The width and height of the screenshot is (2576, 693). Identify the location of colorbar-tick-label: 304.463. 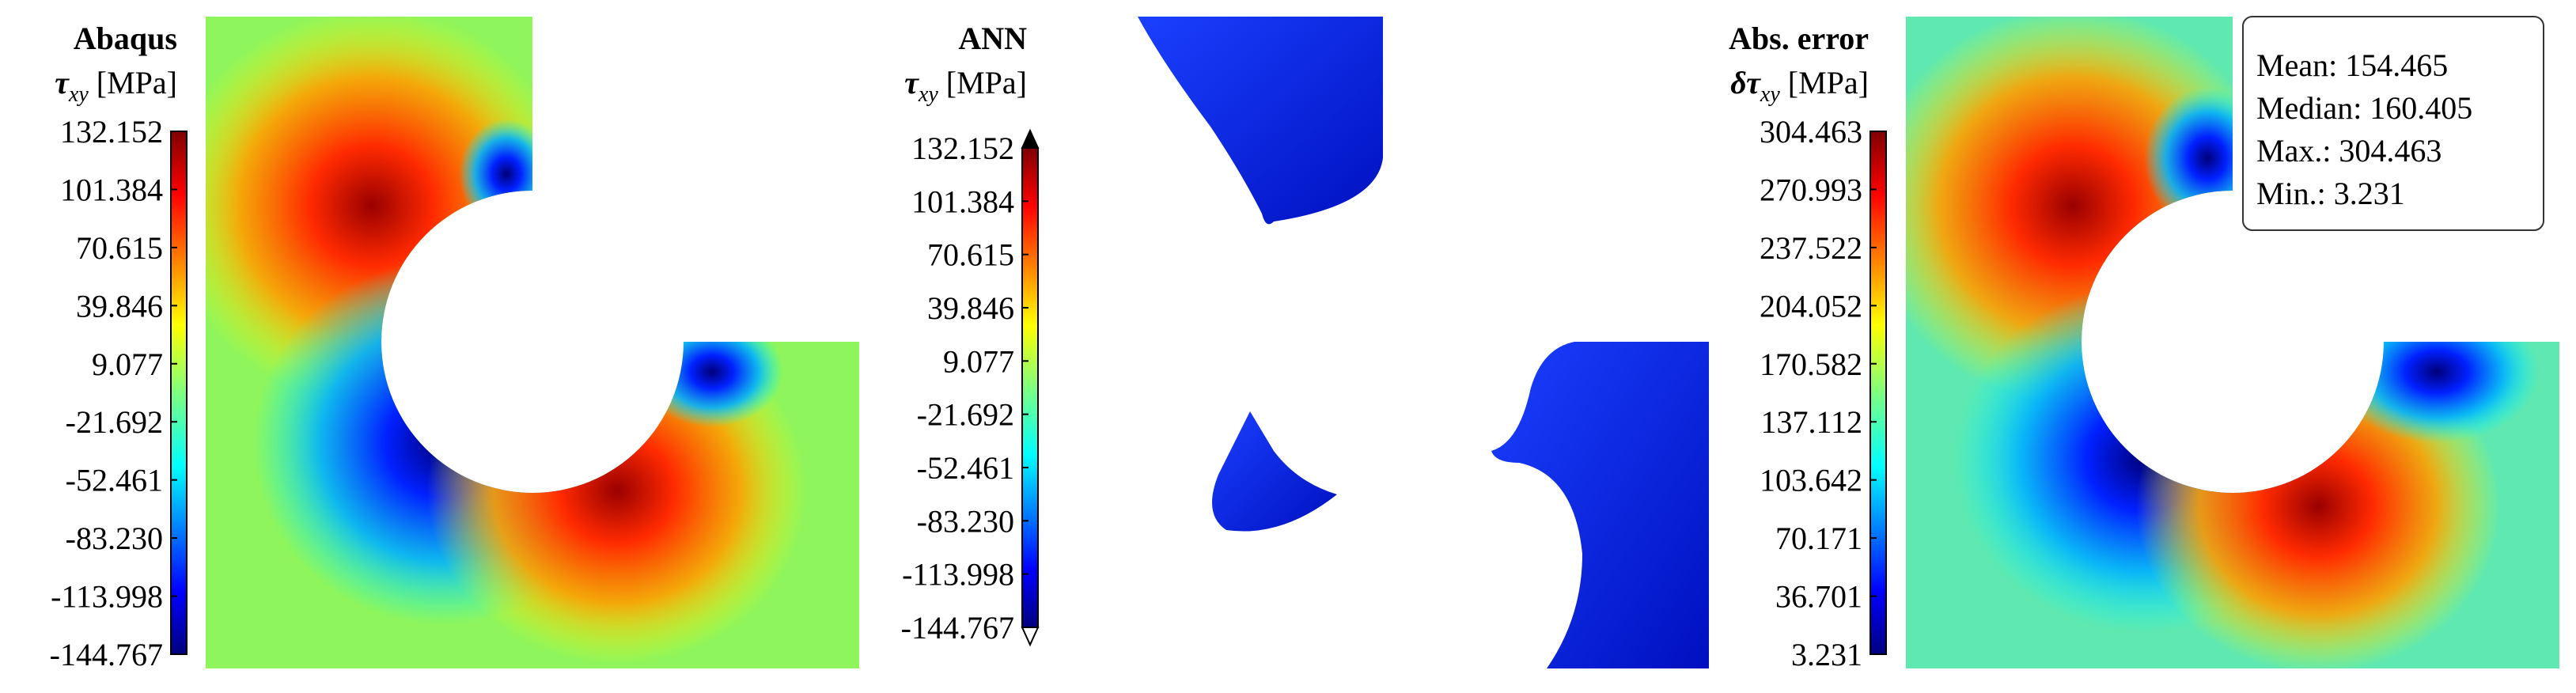
(1811, 132).